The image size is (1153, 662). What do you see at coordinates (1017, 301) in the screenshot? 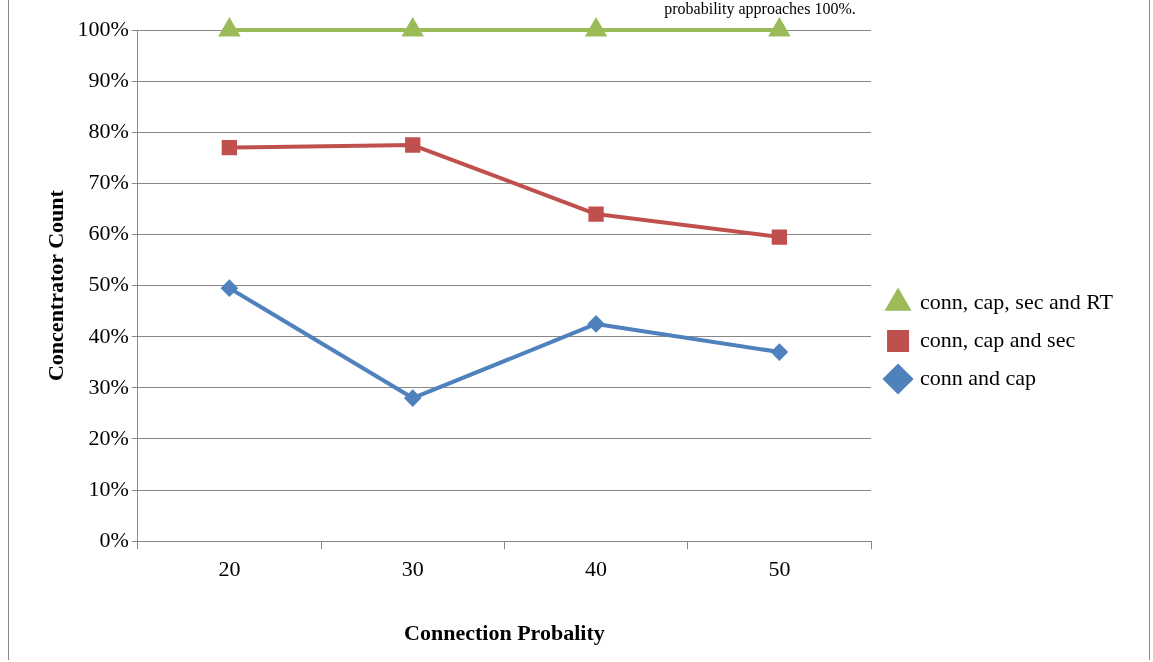
I see `legend-label: conn, cap, sec and RT` at bounding box center [1017, 301].